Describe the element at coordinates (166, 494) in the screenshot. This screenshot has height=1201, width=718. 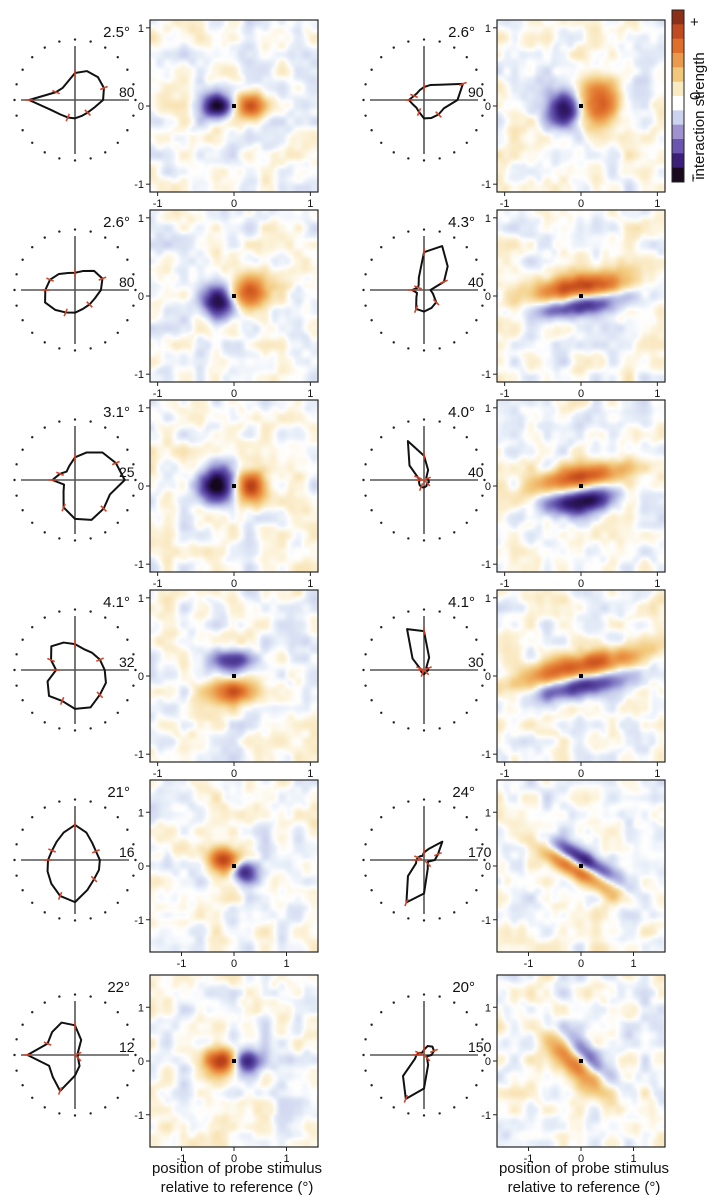
I see `panel: 25 3.1° -1 -1 0 0 1 1` at that location.